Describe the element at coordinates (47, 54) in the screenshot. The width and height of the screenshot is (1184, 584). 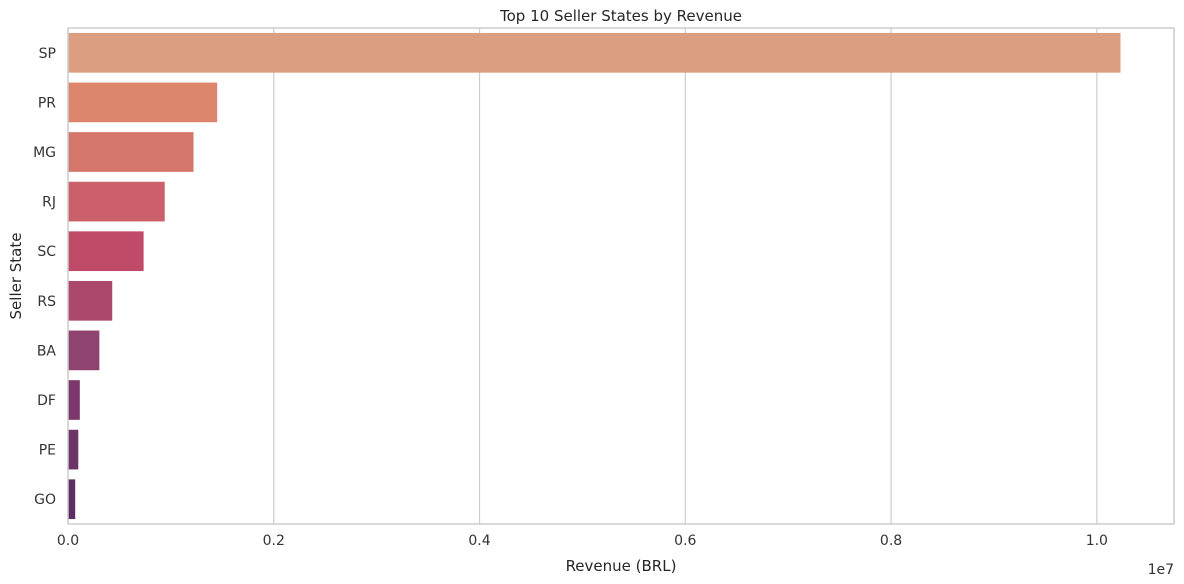
I see `y-tick-label: SP` at that location.